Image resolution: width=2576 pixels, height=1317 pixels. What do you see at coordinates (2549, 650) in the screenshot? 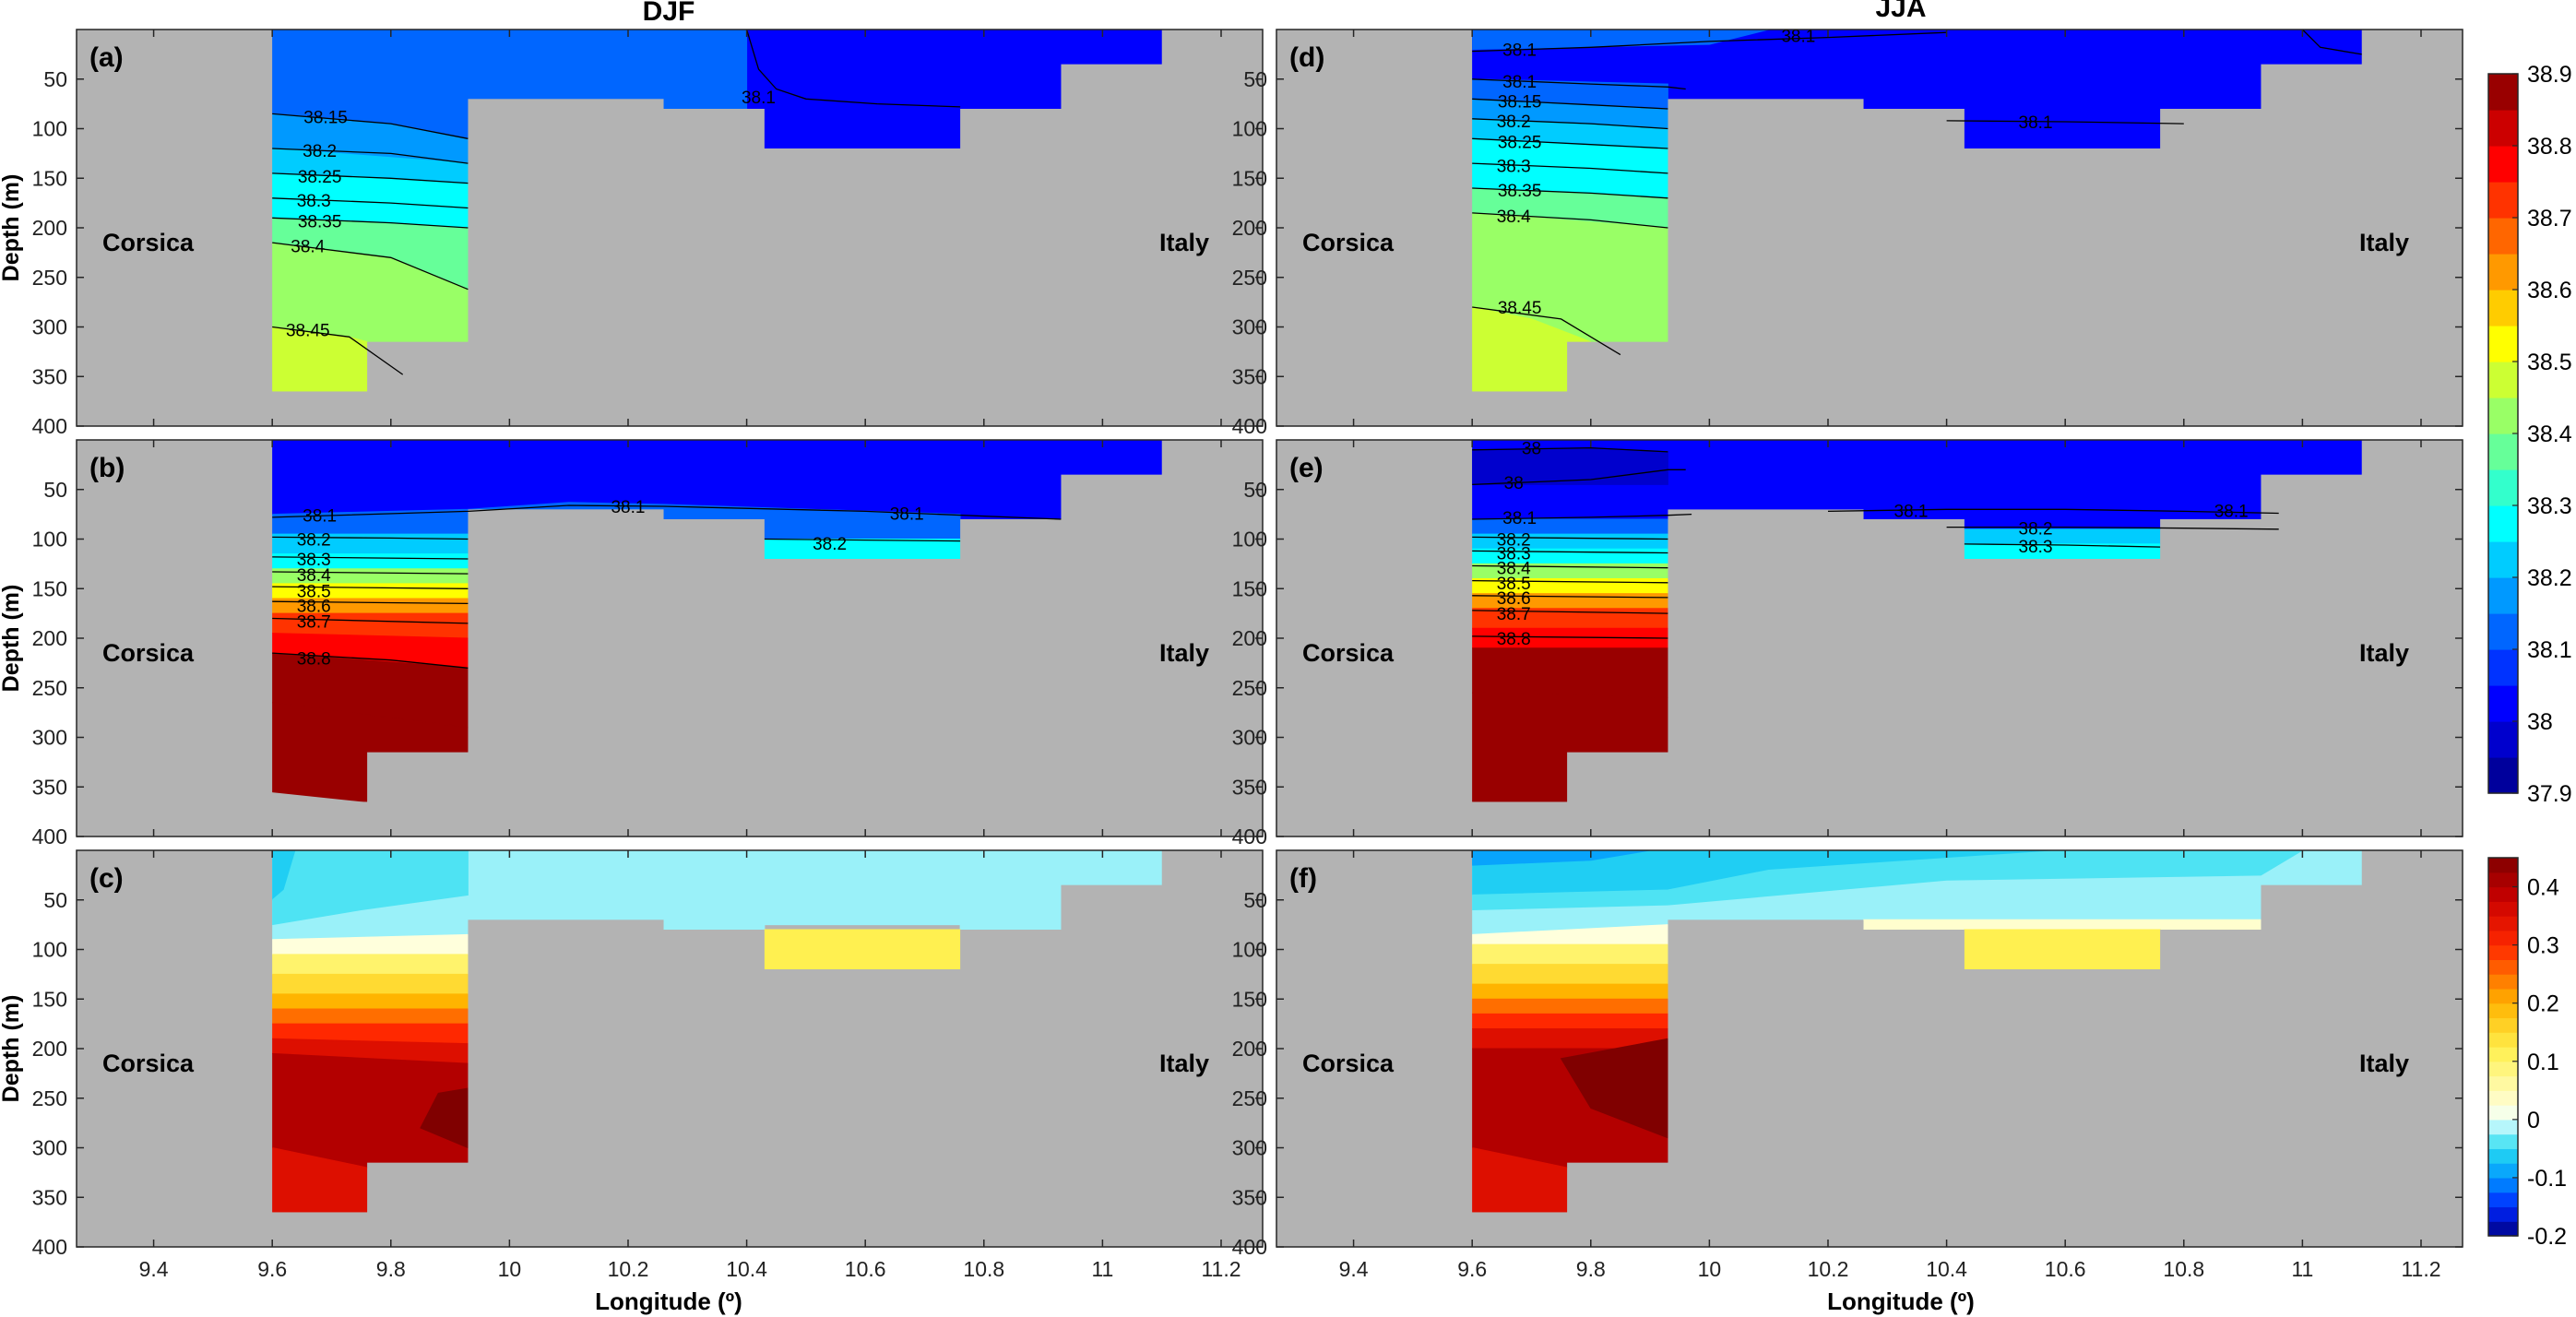
I see `colorbar-tick-label: 38.1` at bounding box center [2549, 650].